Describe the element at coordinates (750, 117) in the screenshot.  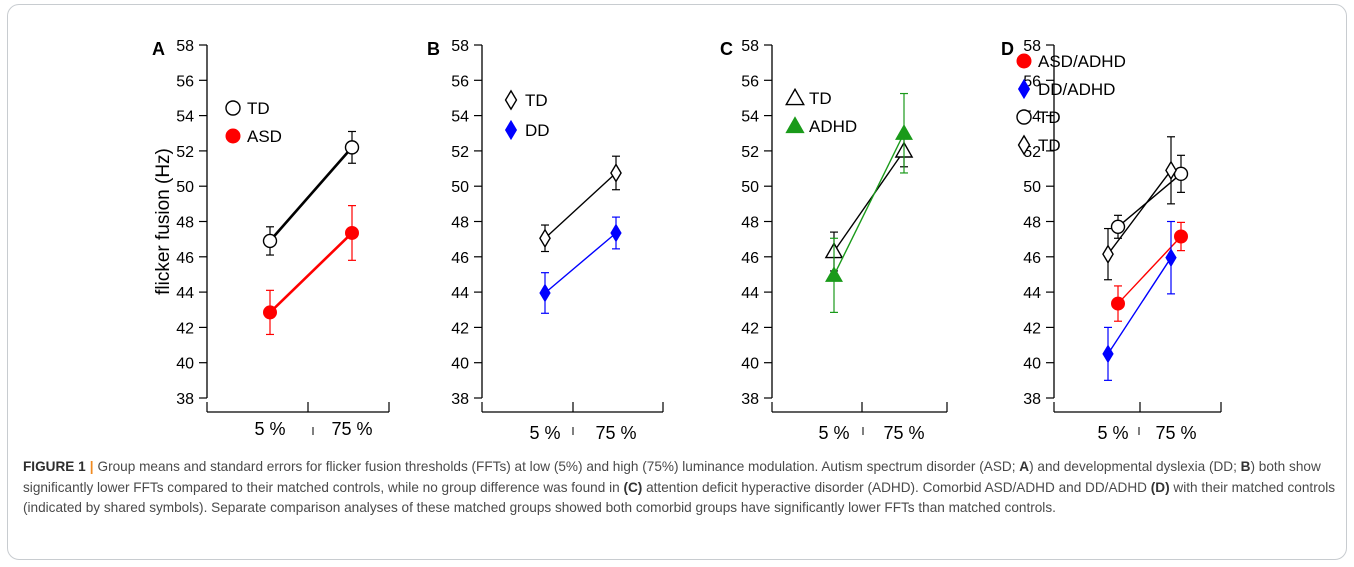
I see `panel-c-y-tick-label: 54` at that location.